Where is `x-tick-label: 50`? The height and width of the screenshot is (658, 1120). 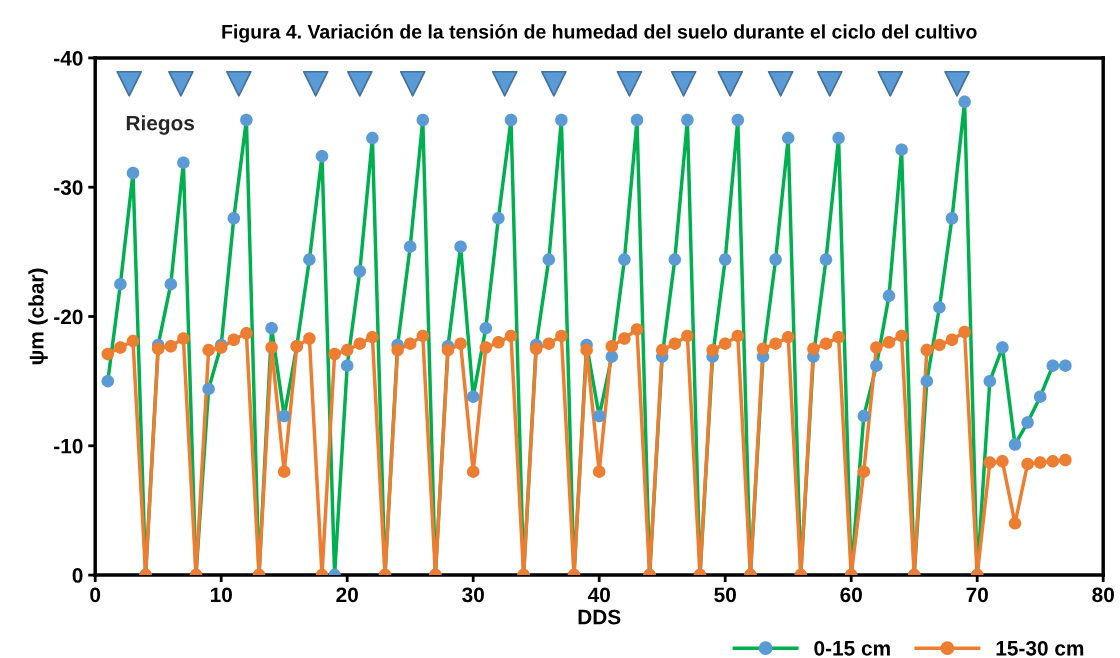 x-tick-label: 50 is located at coordinates (725, 595).